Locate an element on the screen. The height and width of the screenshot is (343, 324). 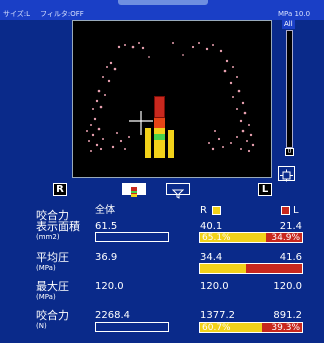
area-overall-value: 61.5 is located at coordinates (106, 226).